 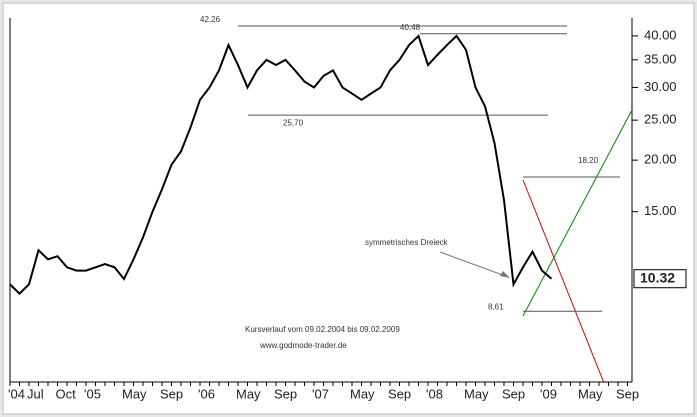 I want to click on x-tick-label: '09, so click(x=548, y=393).